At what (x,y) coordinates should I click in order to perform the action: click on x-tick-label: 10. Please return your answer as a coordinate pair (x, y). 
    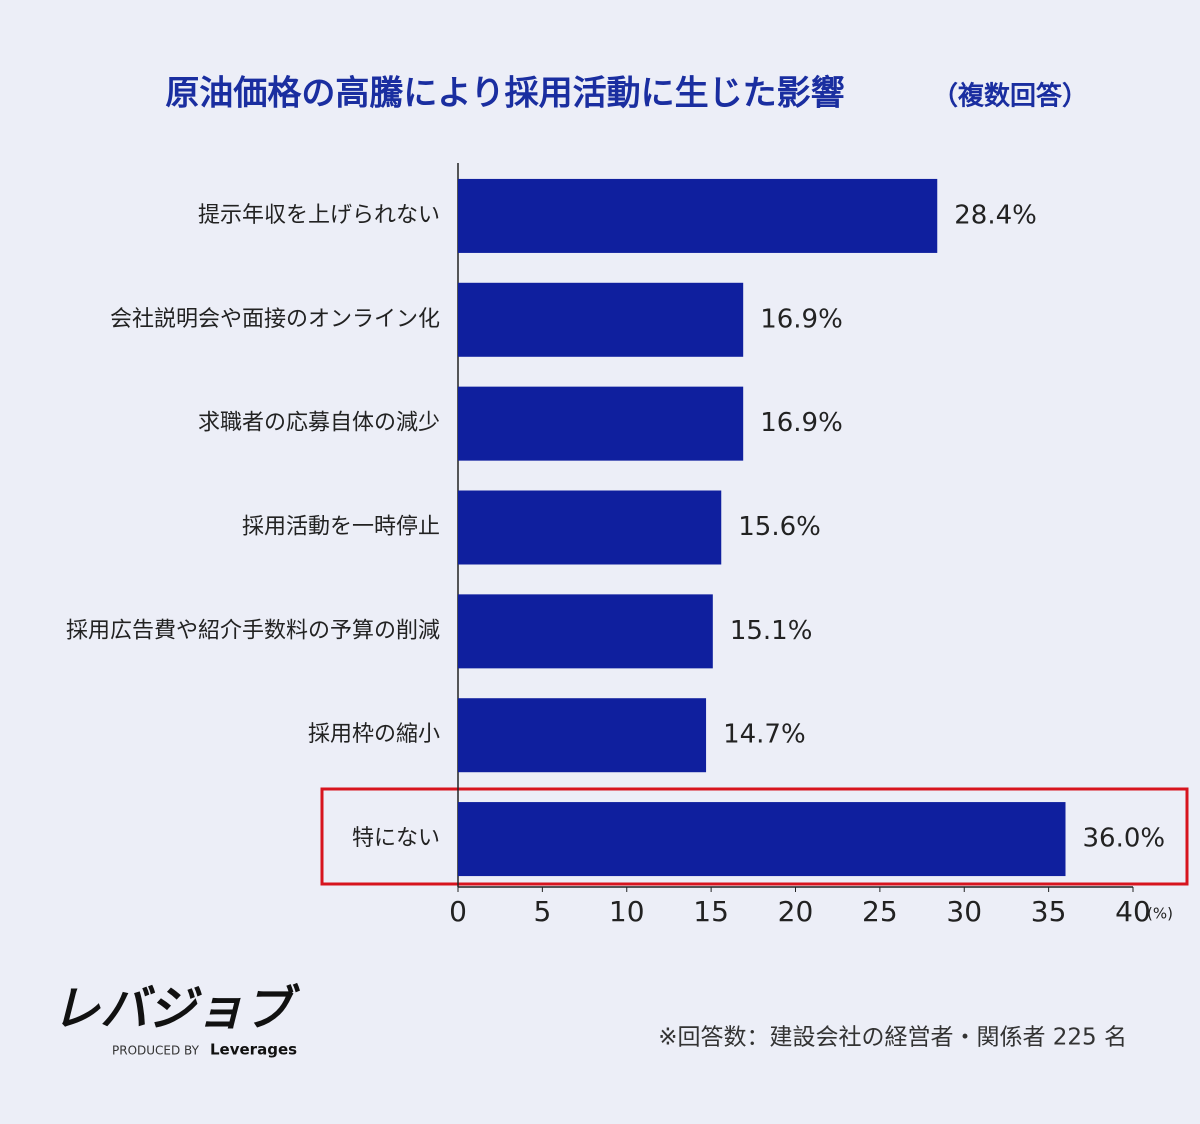
    Looking at the image, I should click on (627, 911).